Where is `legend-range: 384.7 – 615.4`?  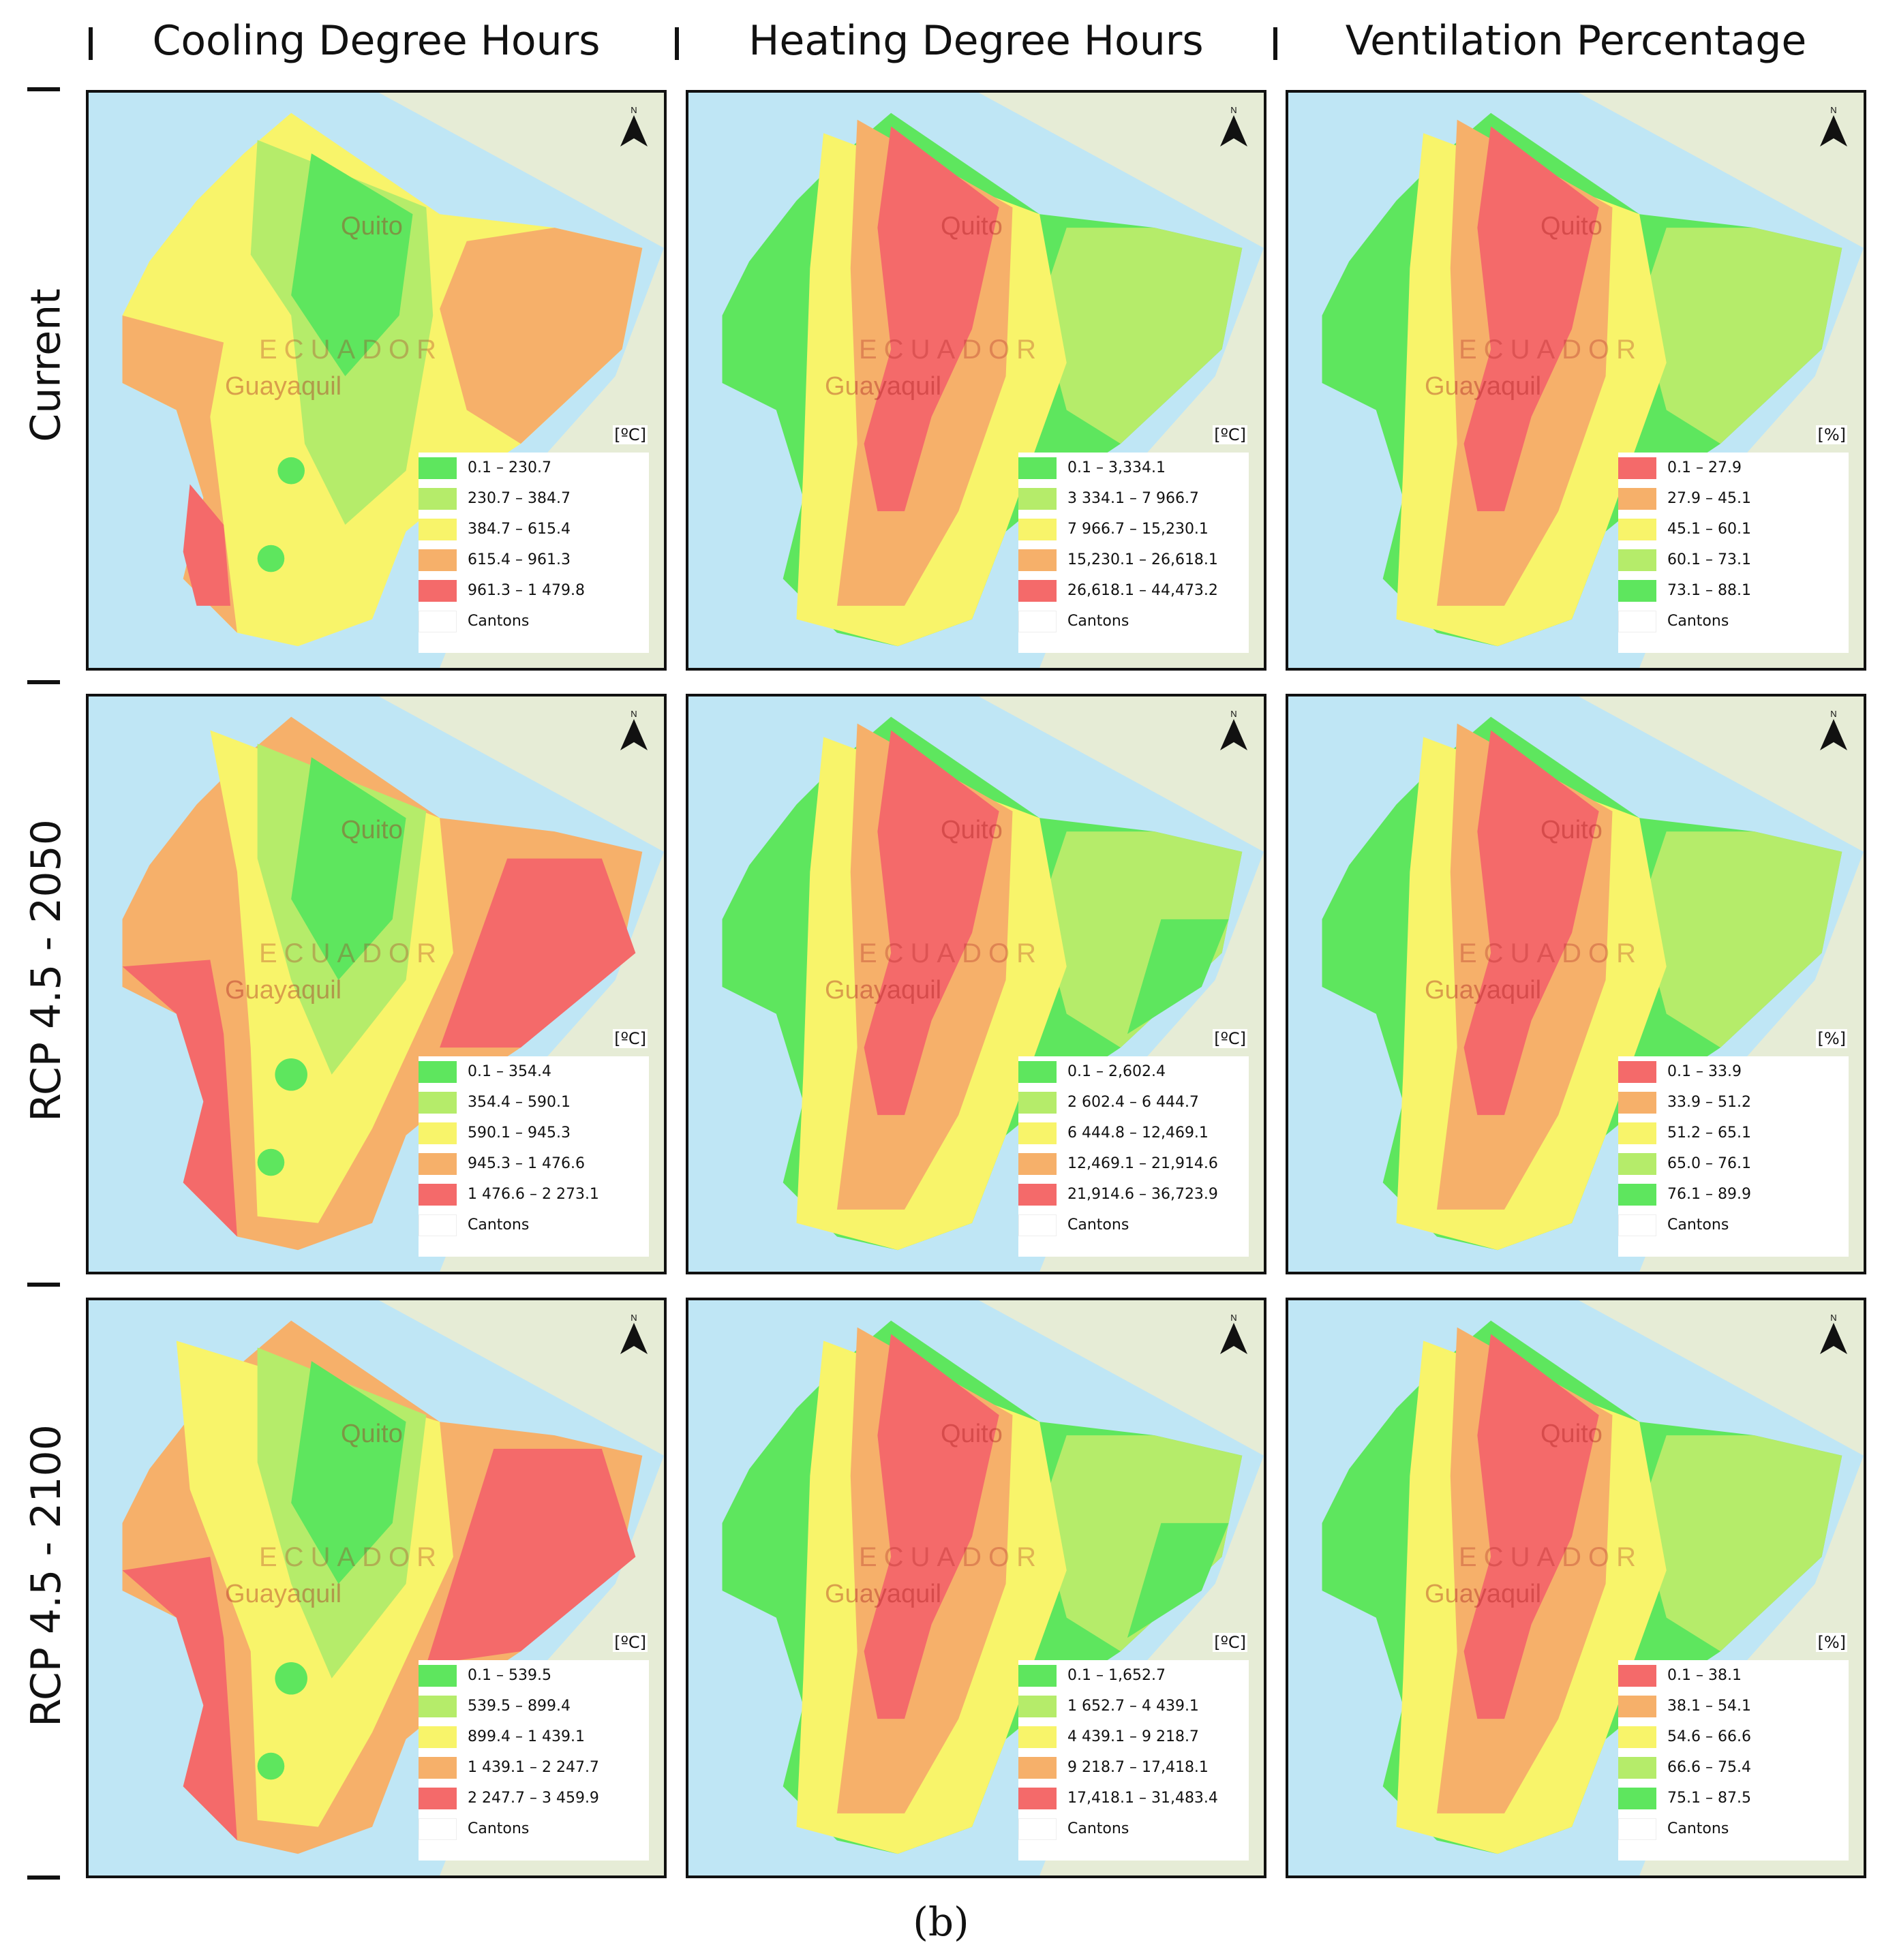 legend-range: 384.7 – 615.4 is located at coordinates (519, 530).